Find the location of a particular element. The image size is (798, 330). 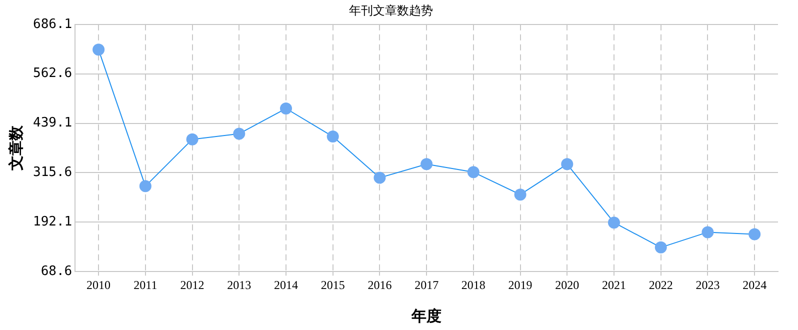

x-tick-label: 2024 is located at coordinates (754, 285).